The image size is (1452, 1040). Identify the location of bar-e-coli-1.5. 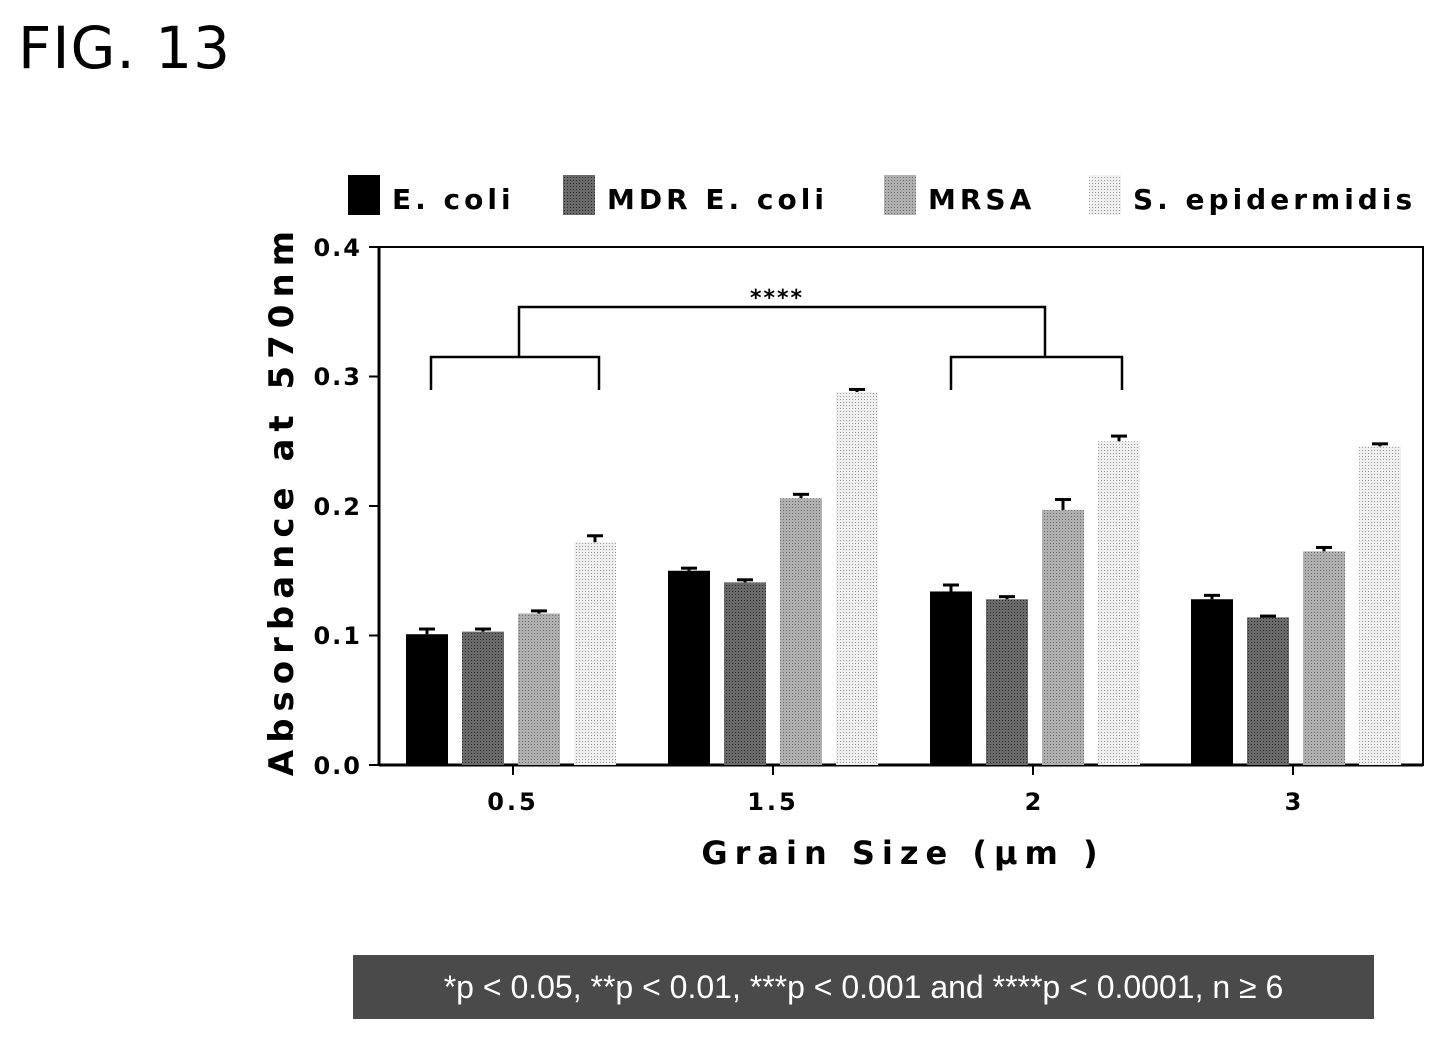
(689, 668).